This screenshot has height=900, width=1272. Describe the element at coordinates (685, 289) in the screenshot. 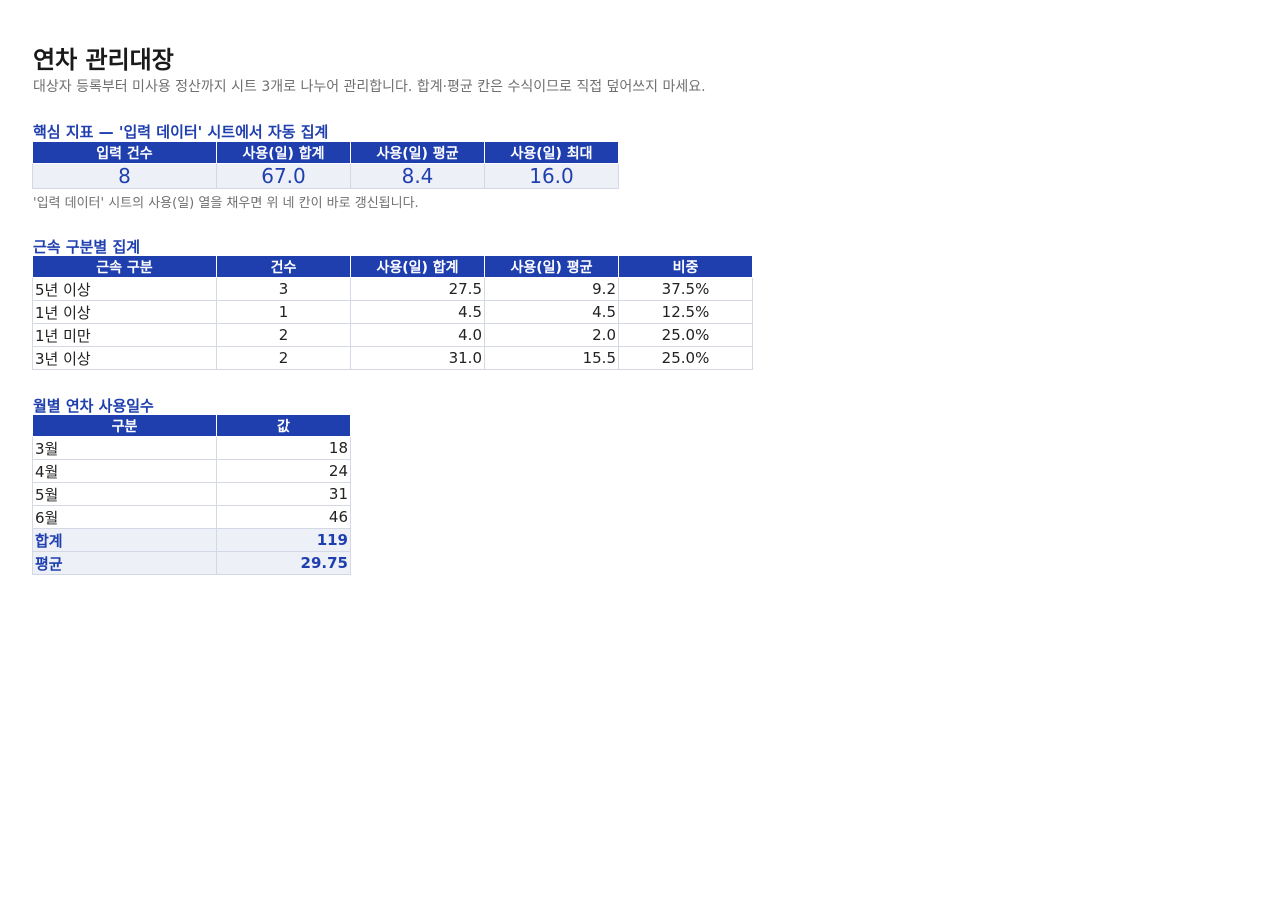

I see `table-cell: 37.5%` at that location.